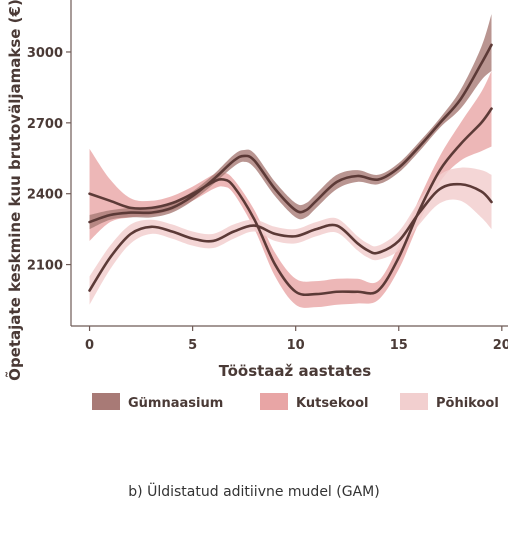 Image resolution: width=508 pixels, height=535 pixels. Describe the element at coordinates (500, 345) in the screenshot. I see `x-tick-label-20: 20` at that location.